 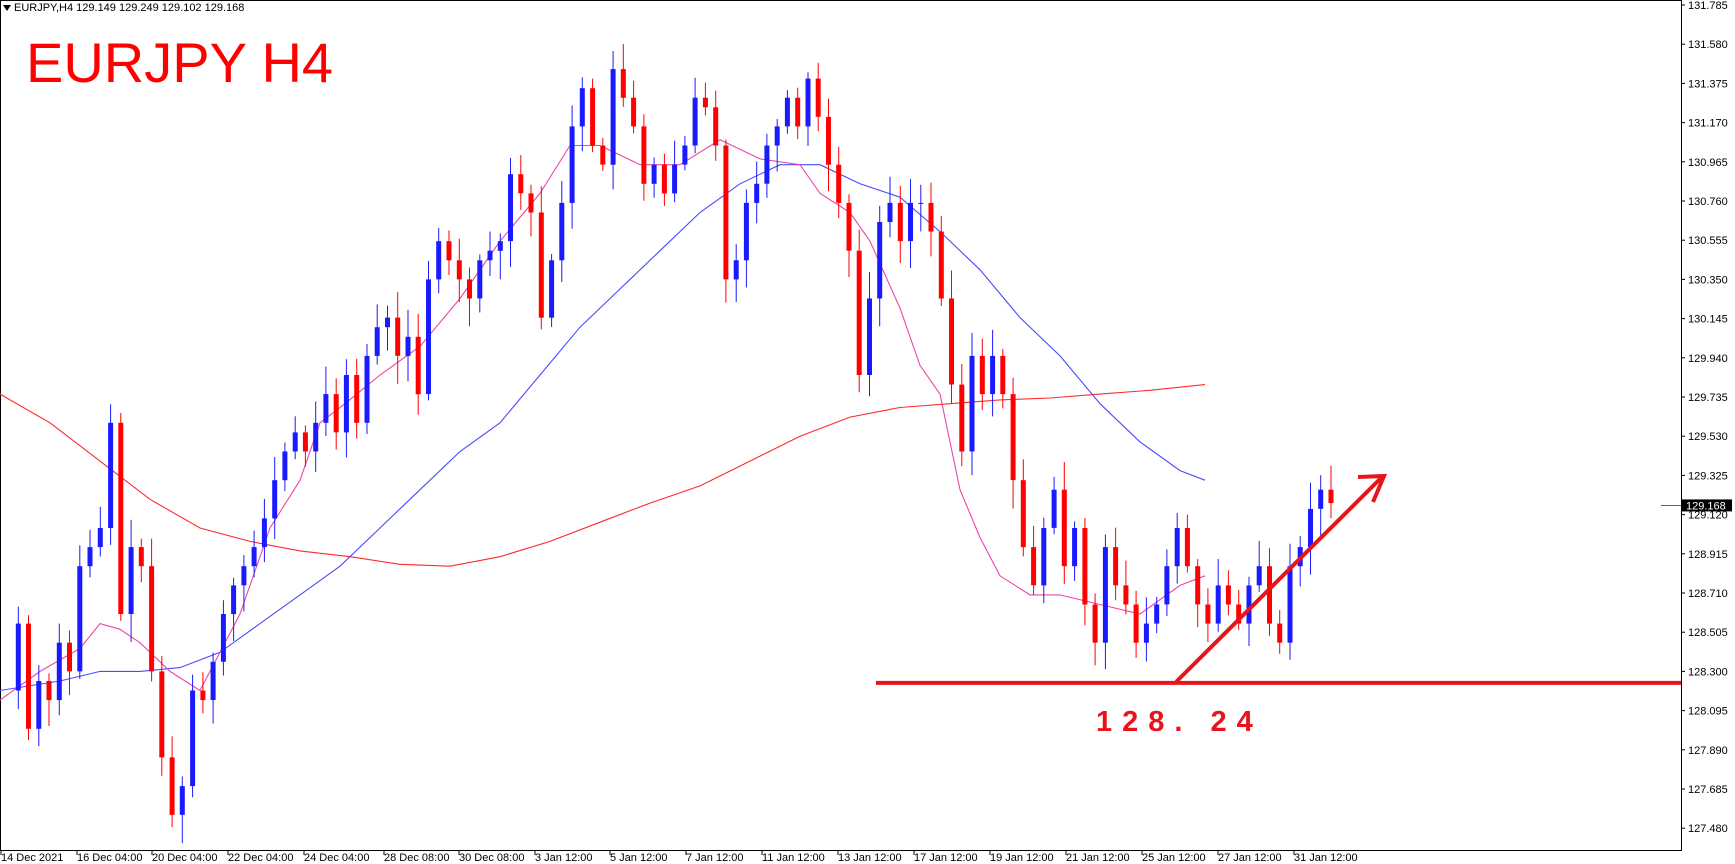 What do you see at coordinates (1708, 829) in the screenshot?
I see `y-tick-label: 127.480` at bounding box center [1708, 829].